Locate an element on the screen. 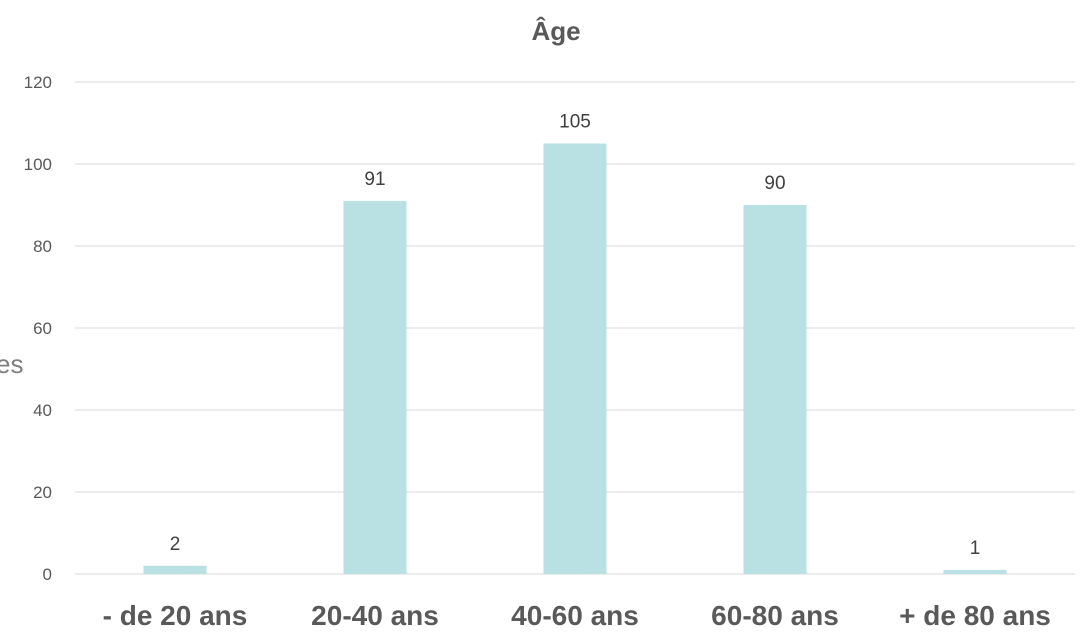 This screenshot has height=640, width=1082. y-tick-label: 100 is located at coordinates (38, 164).